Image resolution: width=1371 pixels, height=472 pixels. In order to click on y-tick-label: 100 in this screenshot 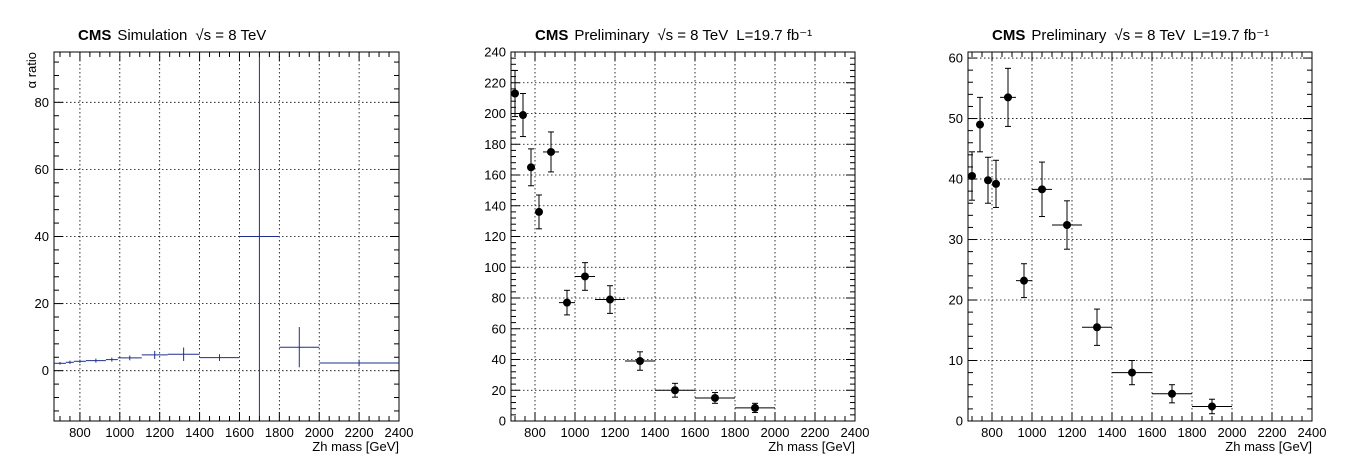, I will do `click(495, 267)`.